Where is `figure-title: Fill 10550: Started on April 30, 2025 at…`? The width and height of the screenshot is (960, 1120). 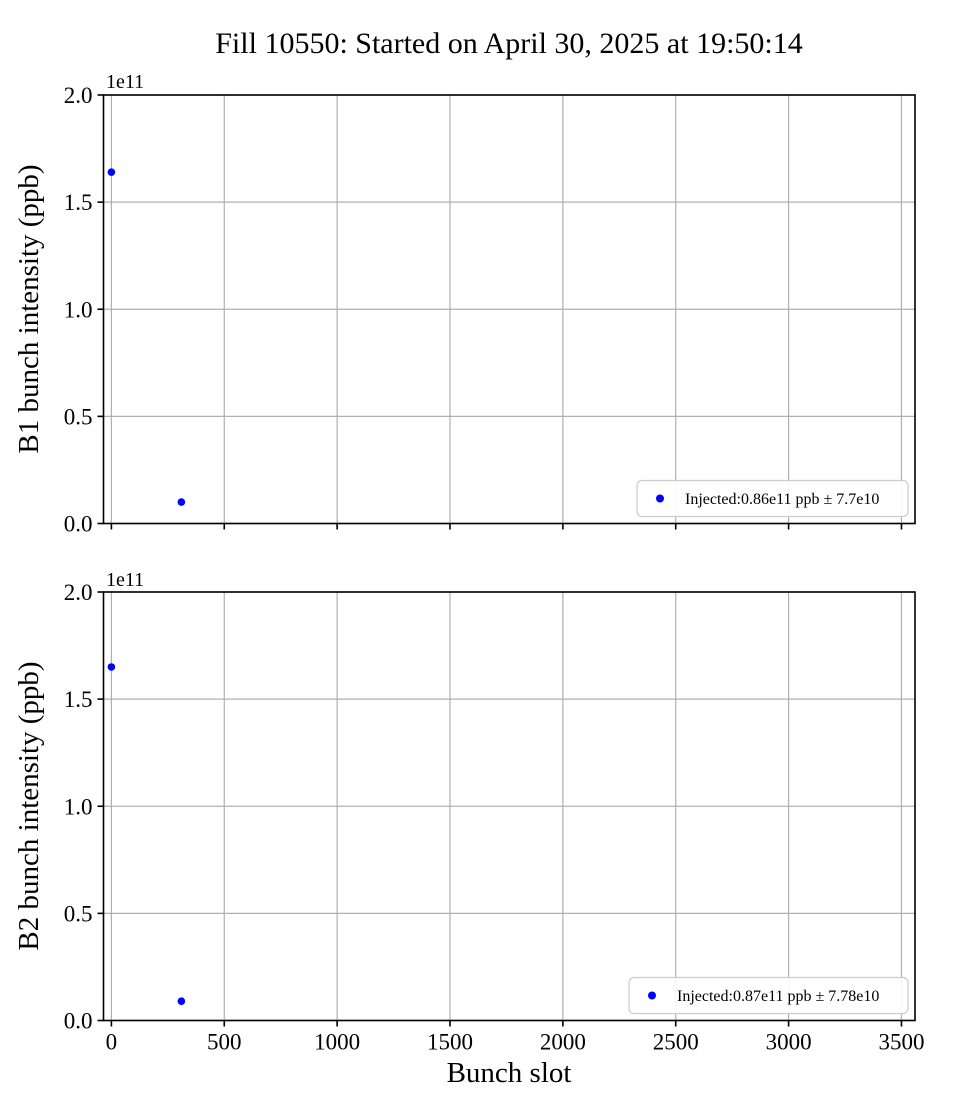 figure-title: Fill 10550: Started on April 30, 2025 at… is located at coordinates (509, 43).